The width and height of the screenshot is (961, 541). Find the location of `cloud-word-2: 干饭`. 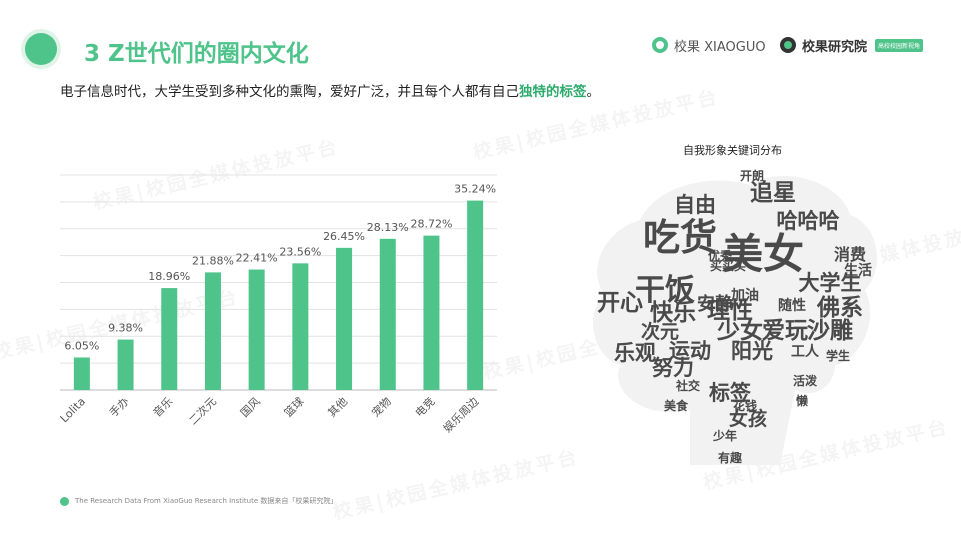

cloud-word-2: 干饭 is located at coordinates (665, 290).